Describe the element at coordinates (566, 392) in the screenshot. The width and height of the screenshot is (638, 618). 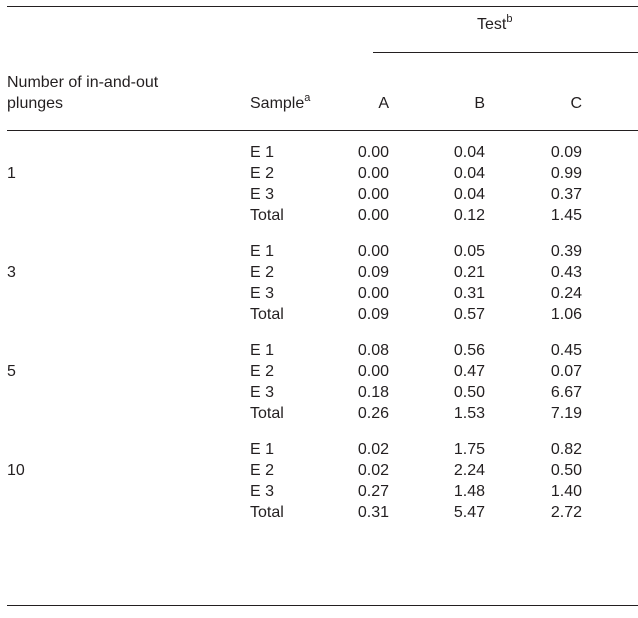
I see `value-cell-c: 6.67` at that location.